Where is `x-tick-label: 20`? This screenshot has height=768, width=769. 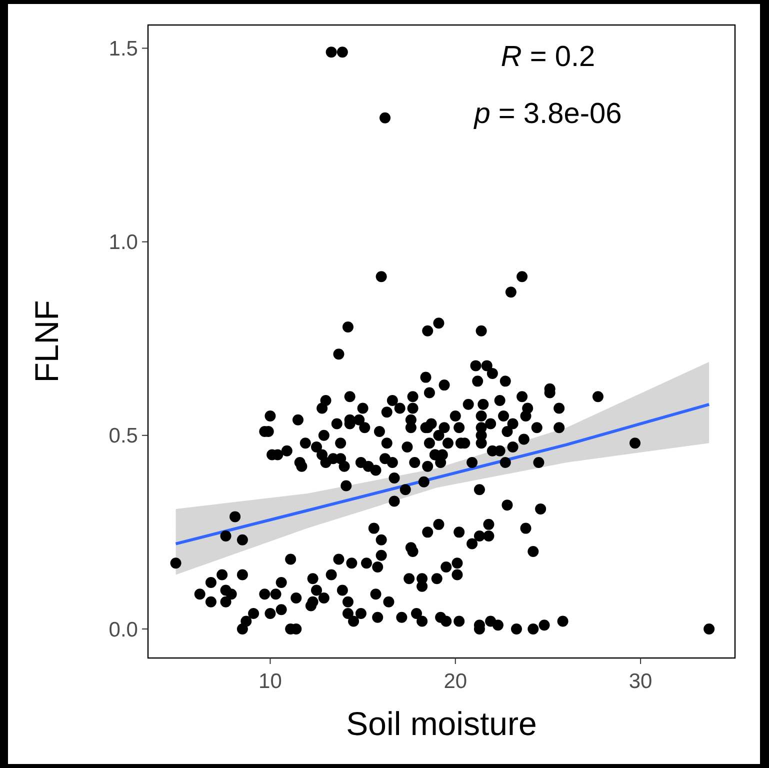
x-tick-label: 20 is located at coordinates (456, 681).